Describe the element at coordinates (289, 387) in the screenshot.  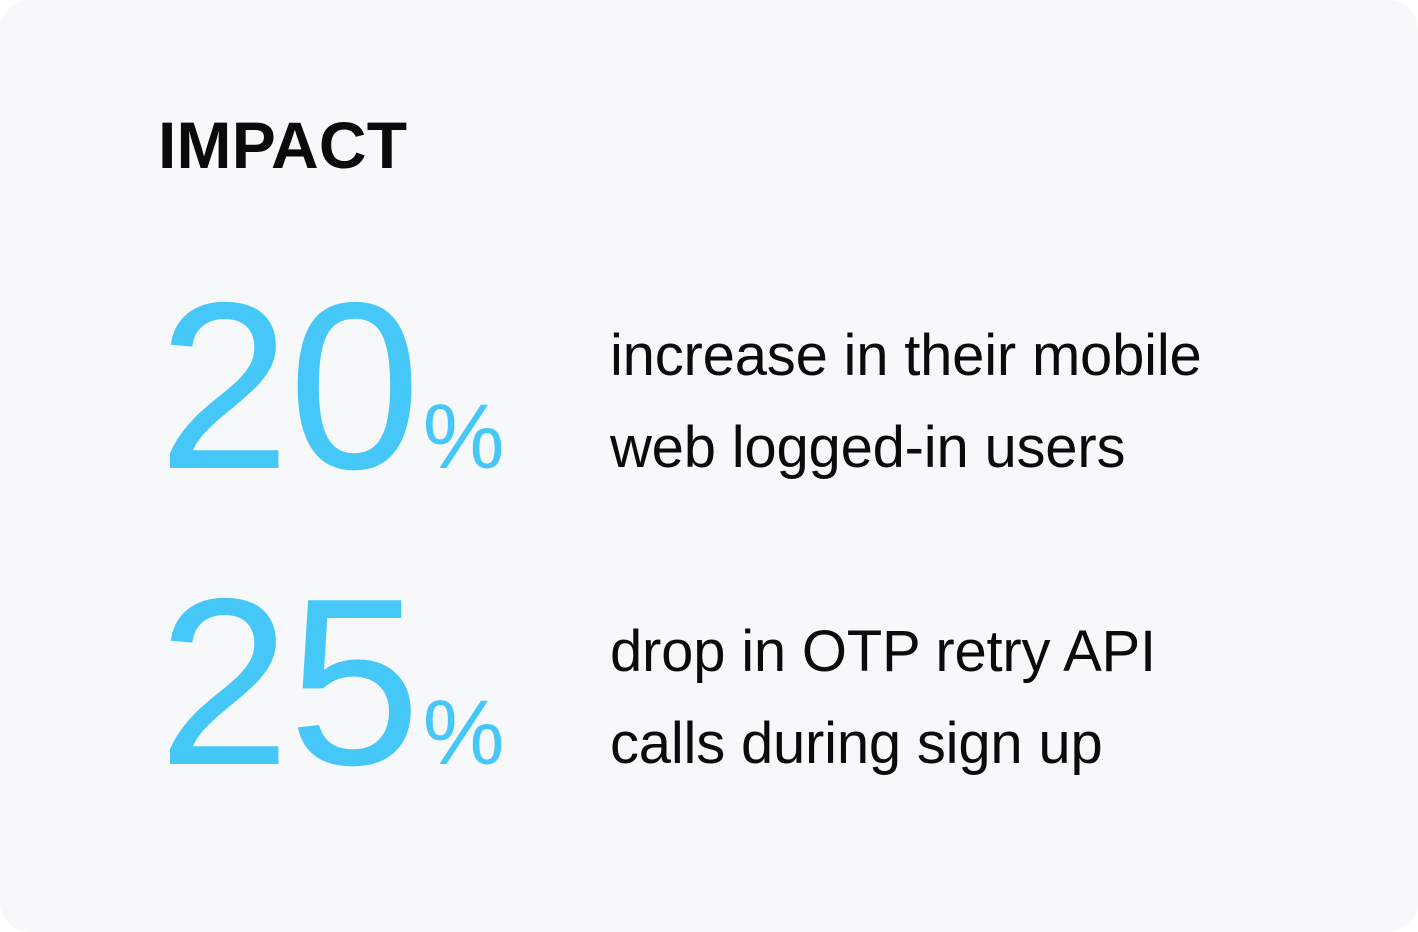
I see `stat-value: 20` at that location.